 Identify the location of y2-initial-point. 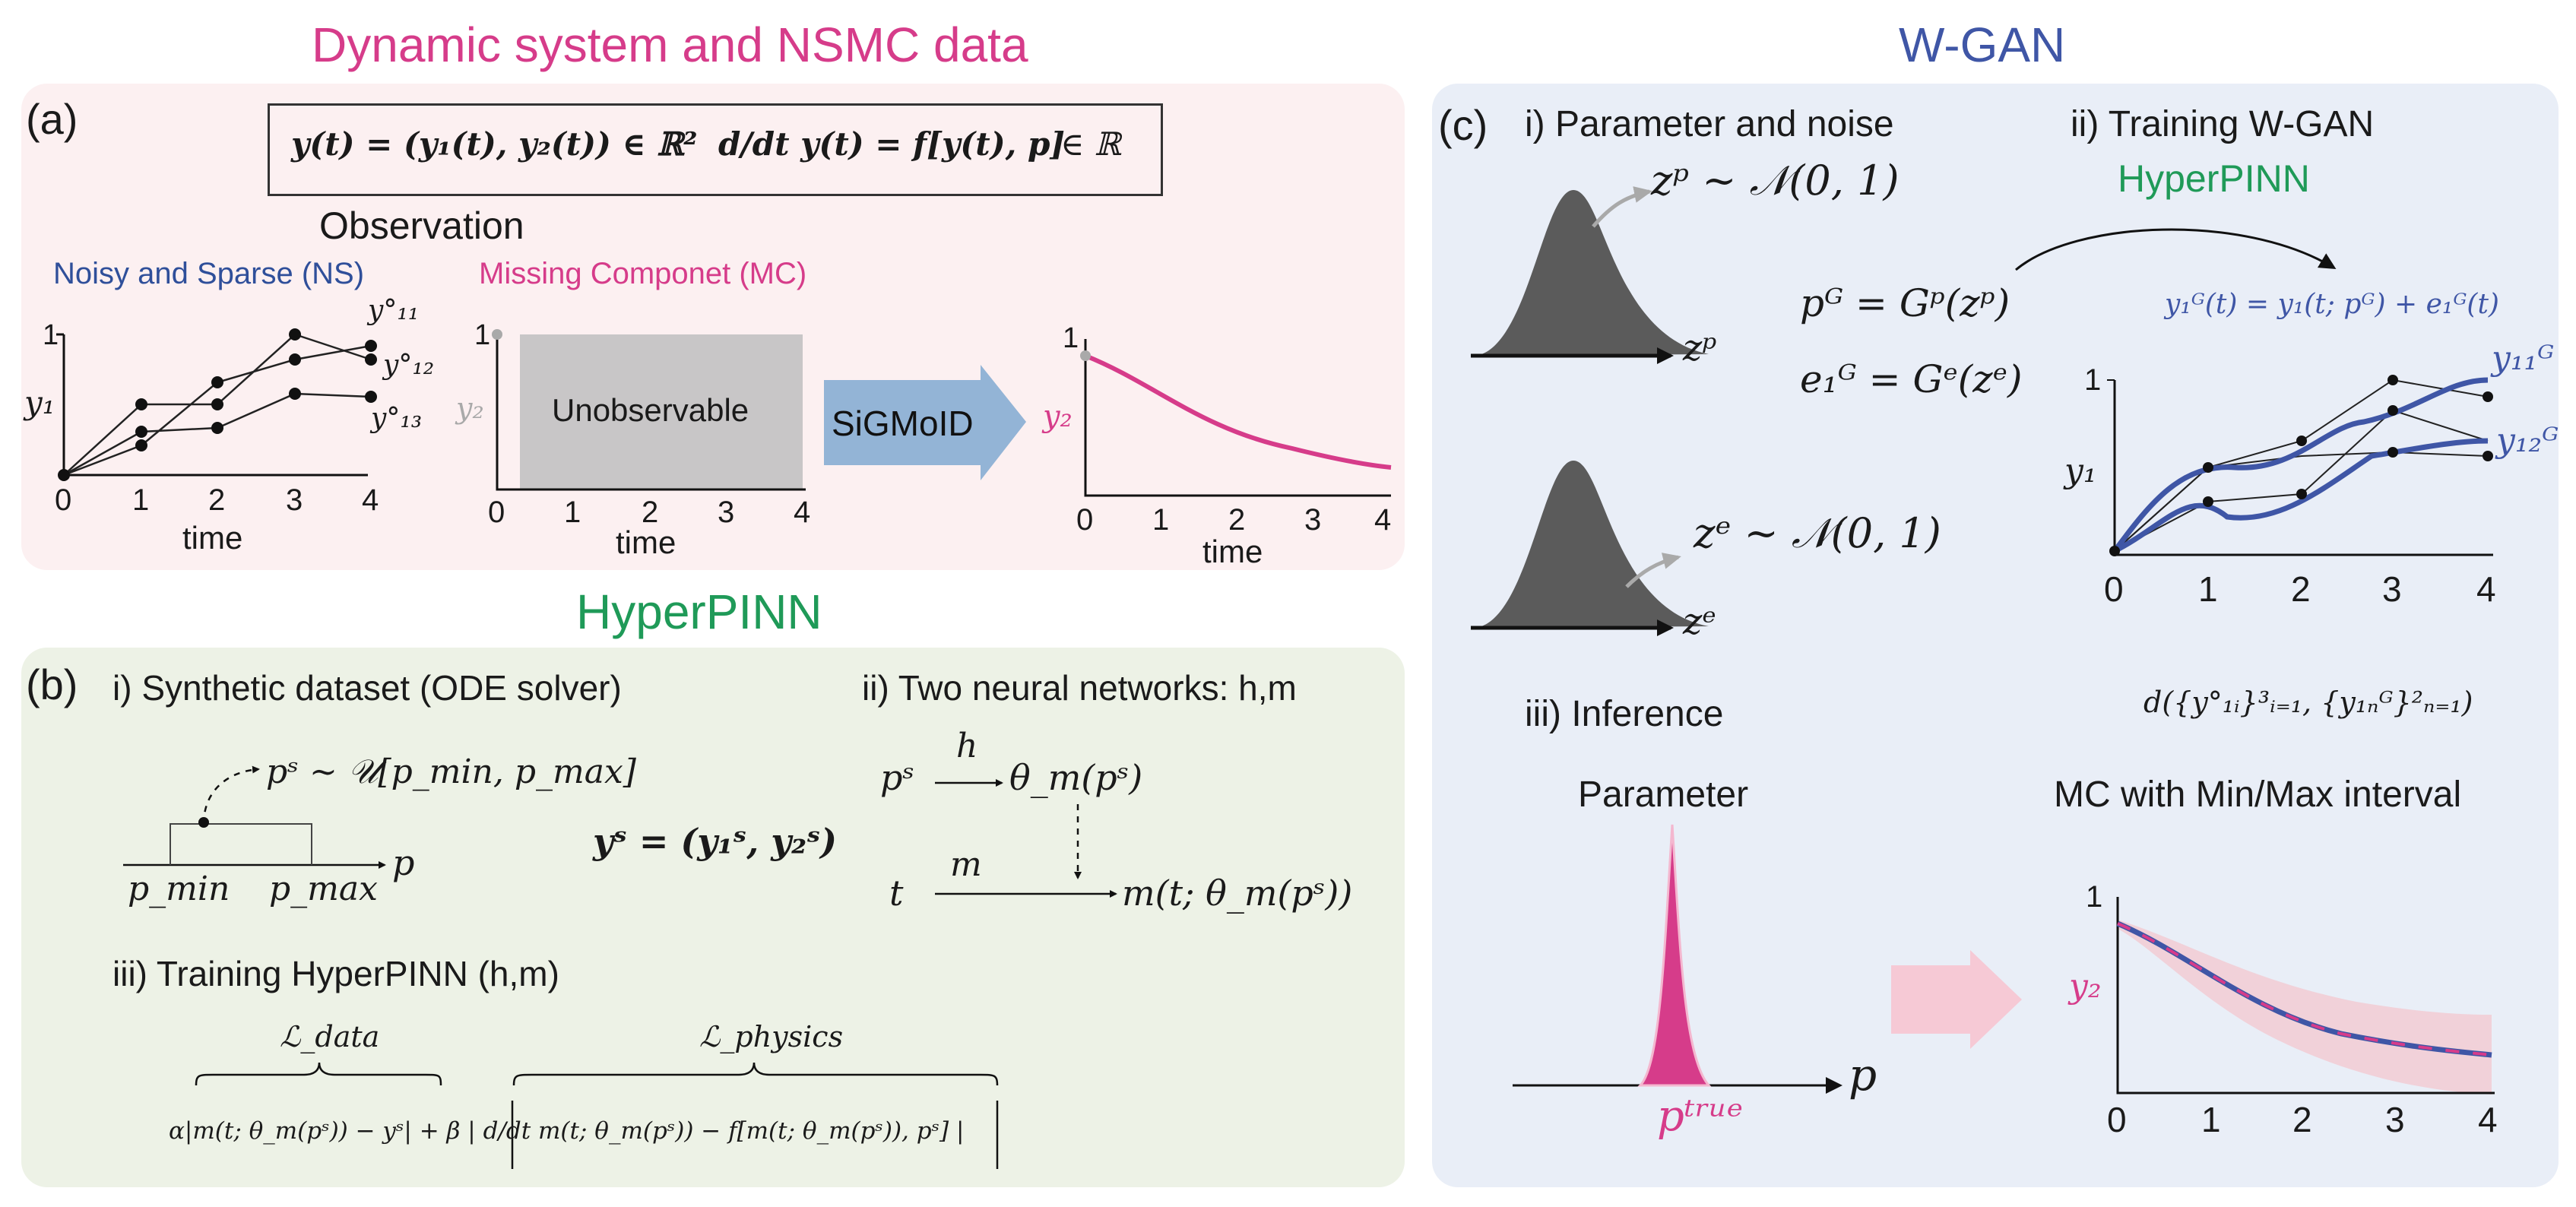
(1085, 356).